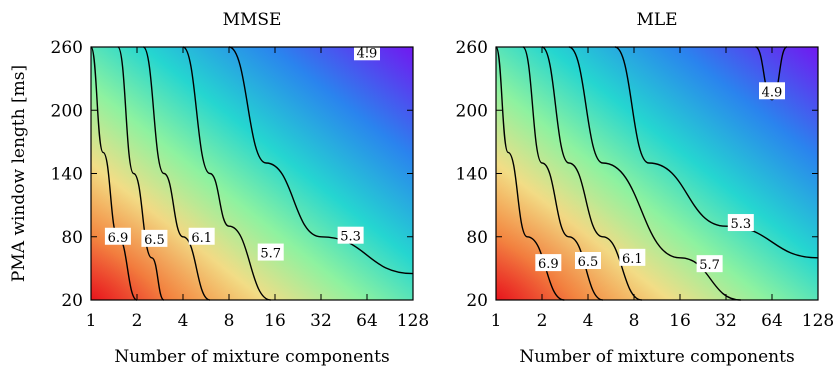  I want to click on chart-title: MLE, so click(656, 20).